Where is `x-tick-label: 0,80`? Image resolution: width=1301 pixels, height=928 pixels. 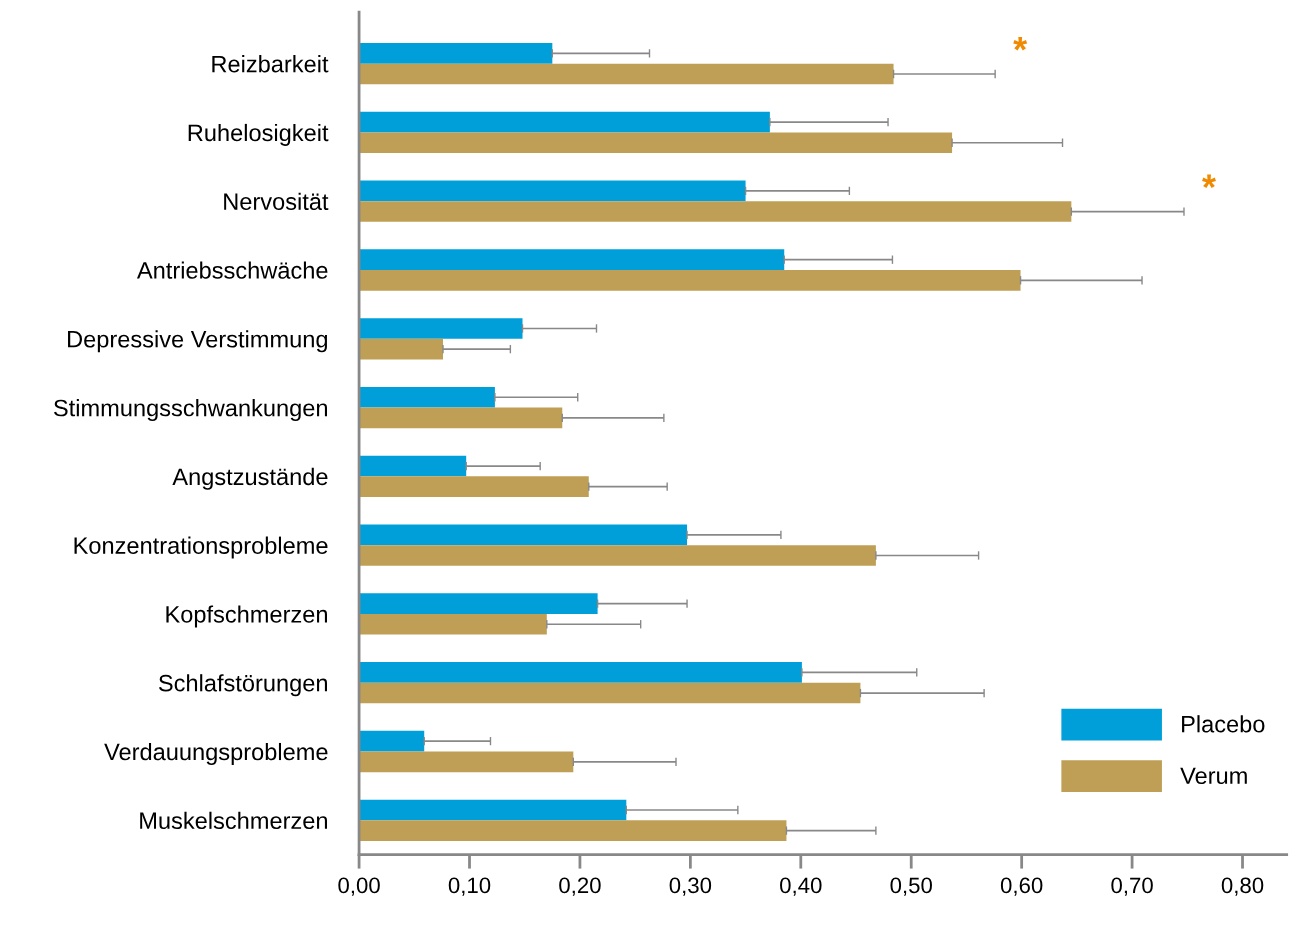 x-tick-label: 0,80 is located at coordinates (1242, 886).